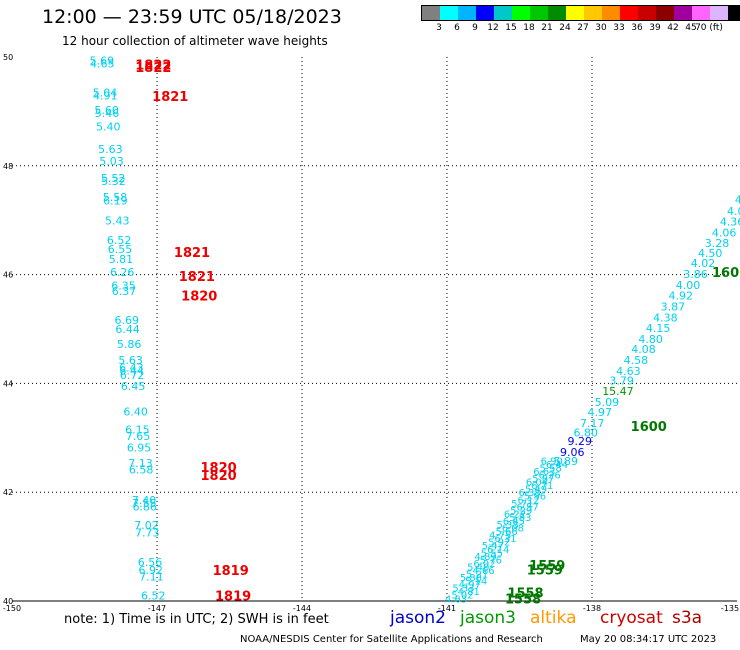 The width and height of the screenshot is (740, 650). Describe the element at coordinates (141, 469) in the screenshot. I see `swh-value: 6.58` at that location.